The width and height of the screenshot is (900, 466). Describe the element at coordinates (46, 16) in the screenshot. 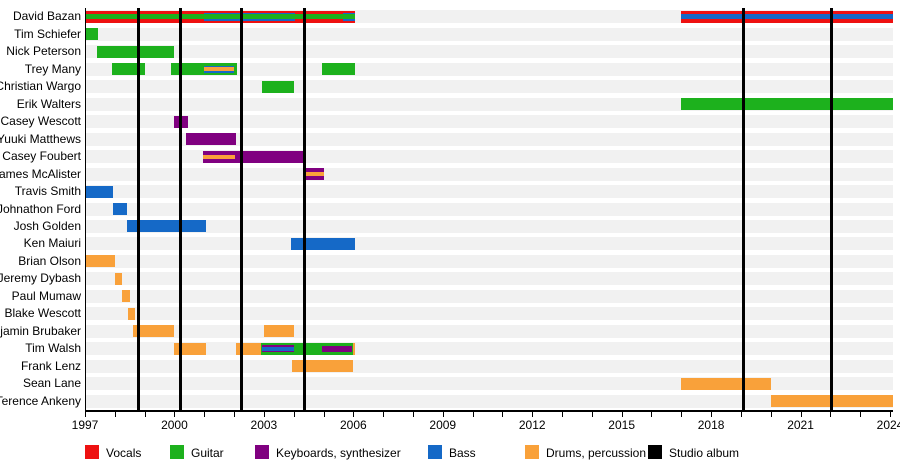

I see `member-name-label: David Bazan` at that location.